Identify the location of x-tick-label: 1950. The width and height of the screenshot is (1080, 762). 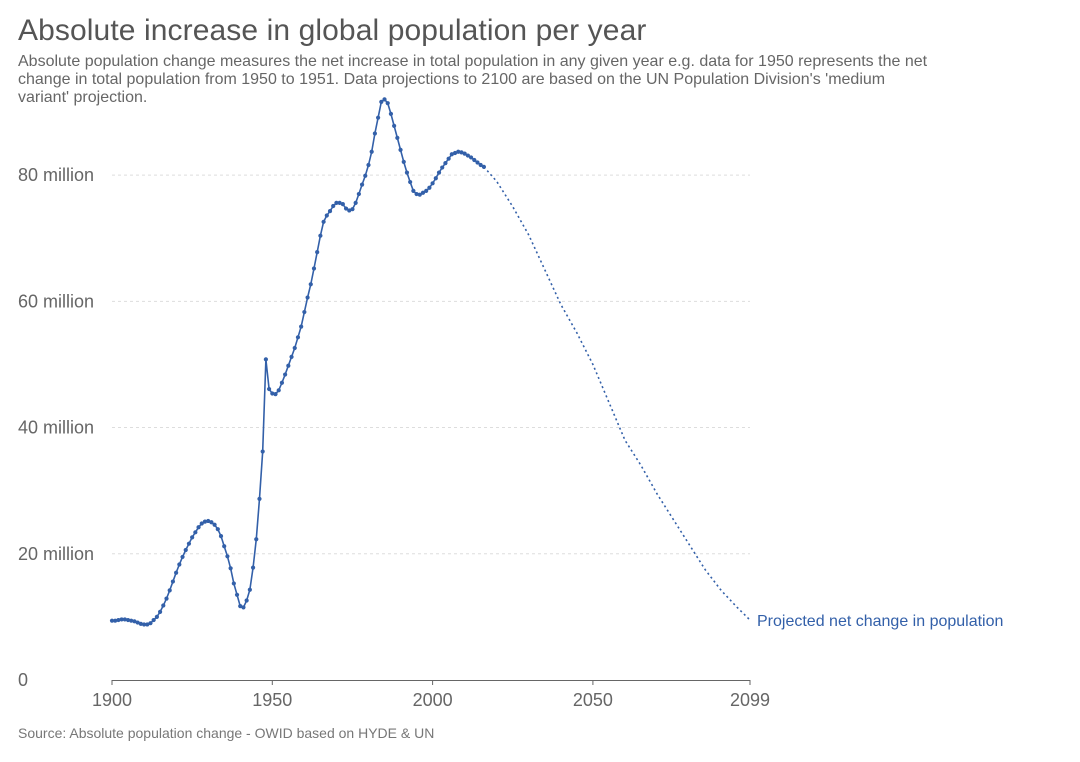
(272, 700).